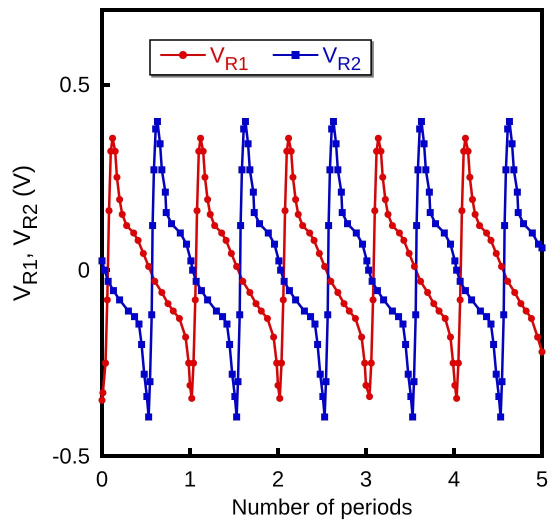 The width and height of the screenshot is (554, 524). I want to click on x-tick-label: 3, so click(366, 479).